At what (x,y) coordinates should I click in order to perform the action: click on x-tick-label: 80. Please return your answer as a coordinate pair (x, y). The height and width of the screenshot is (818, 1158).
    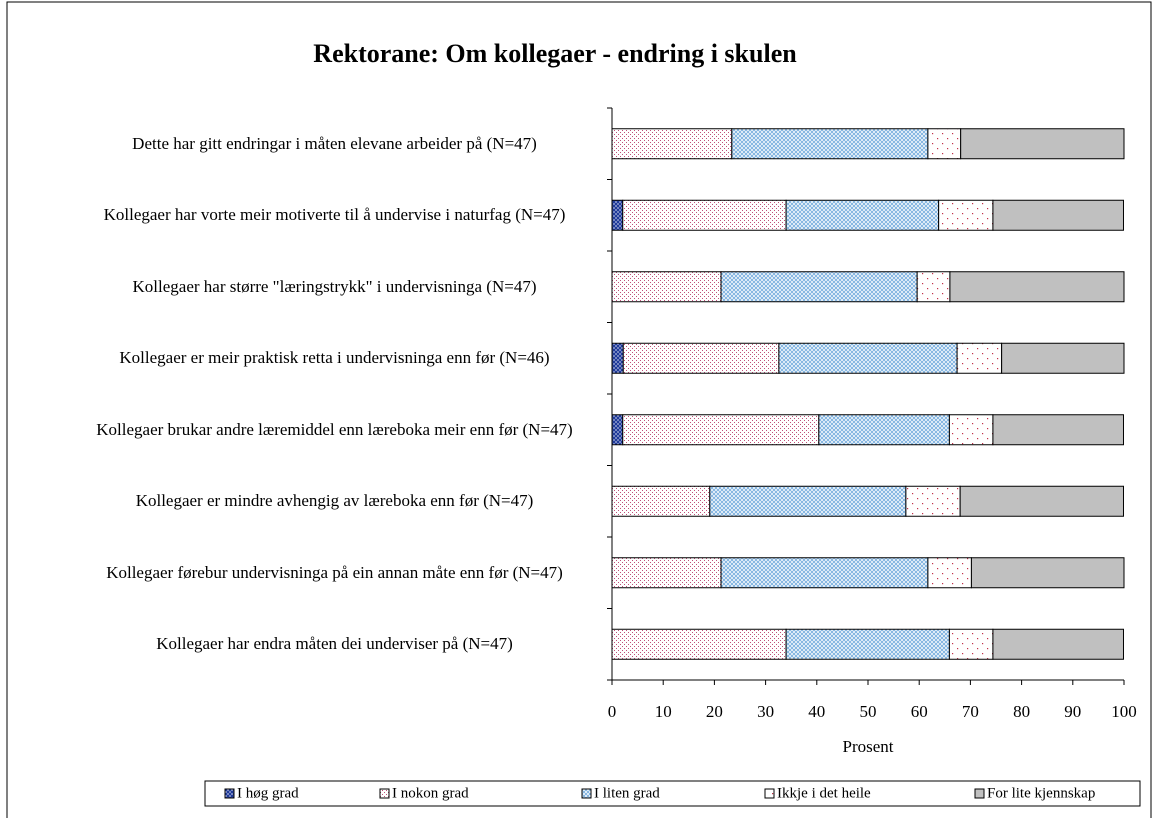
    Looking at the image, I should click on (1021, 711).